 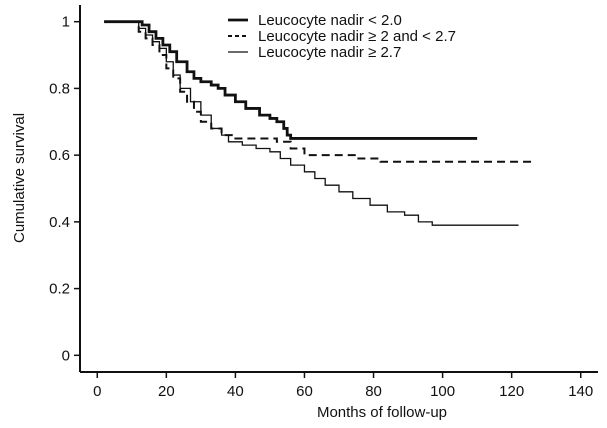 I want to click on y-tick-label: 0.2, so click(x=59, y=289).